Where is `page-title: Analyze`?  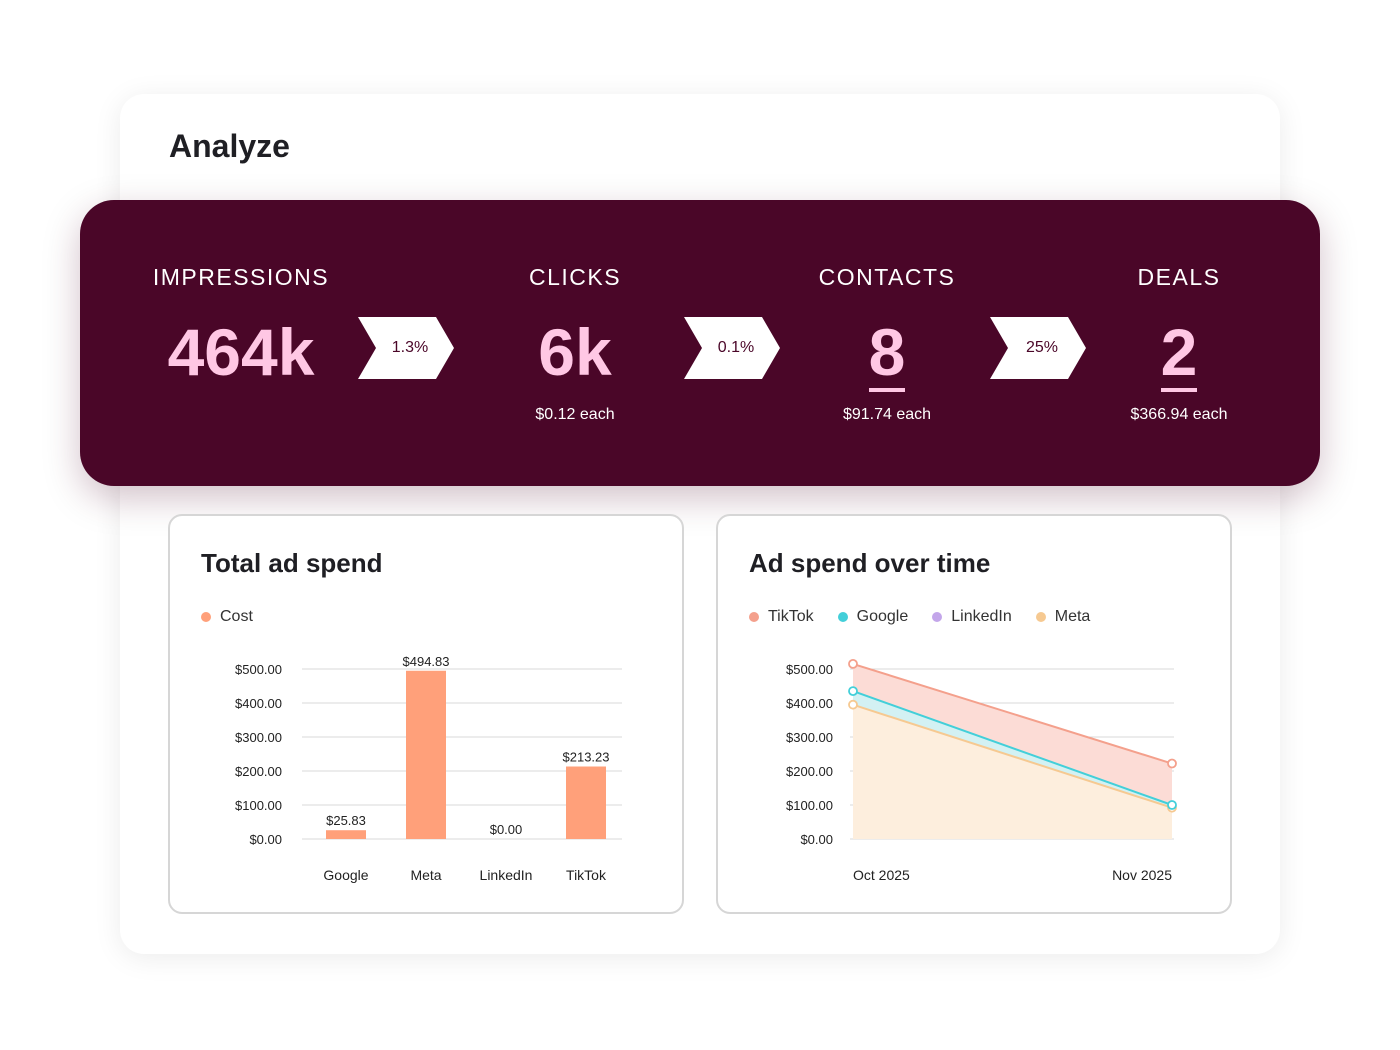 page-title: Analyze is located at coordinates (229, 146).